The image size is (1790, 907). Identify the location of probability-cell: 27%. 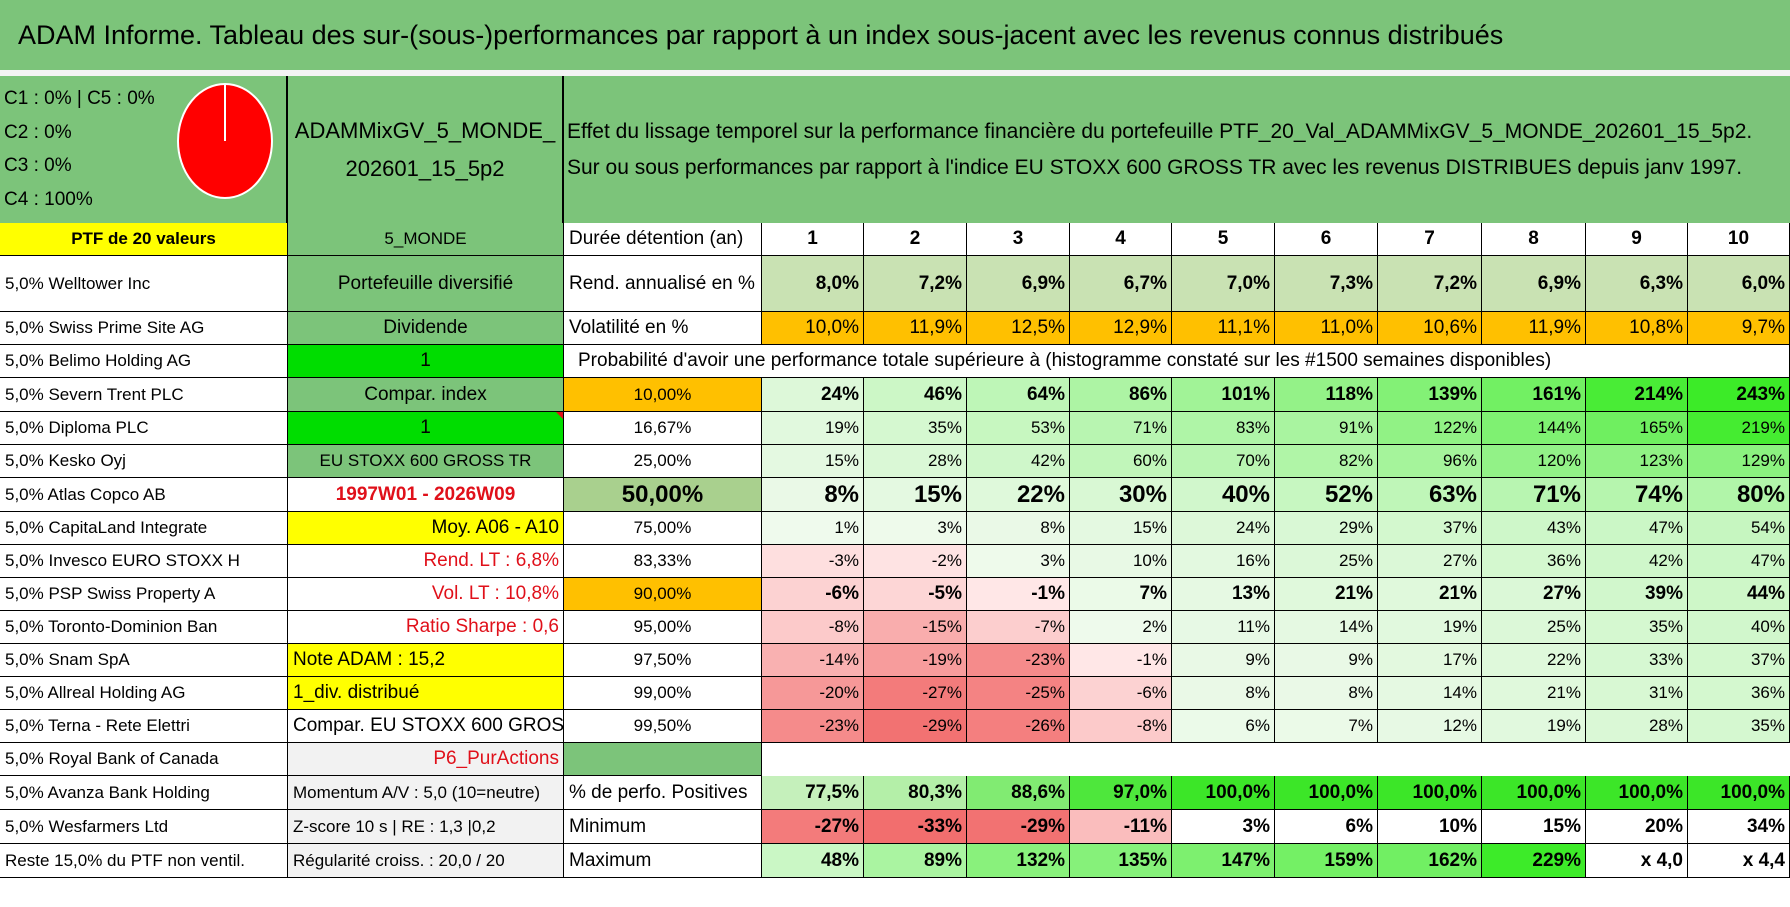
(1534, 594).